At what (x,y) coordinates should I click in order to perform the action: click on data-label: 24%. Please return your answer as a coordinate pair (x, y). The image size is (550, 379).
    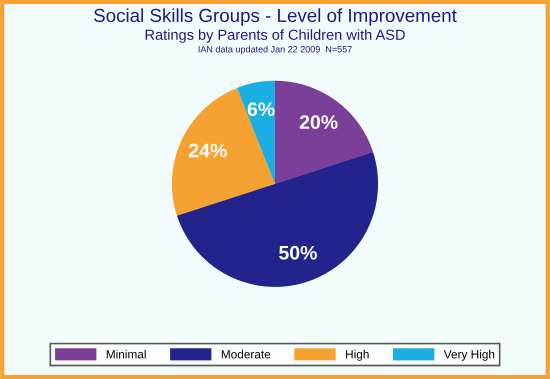
    Looking at the image, I should click on (208, 151).